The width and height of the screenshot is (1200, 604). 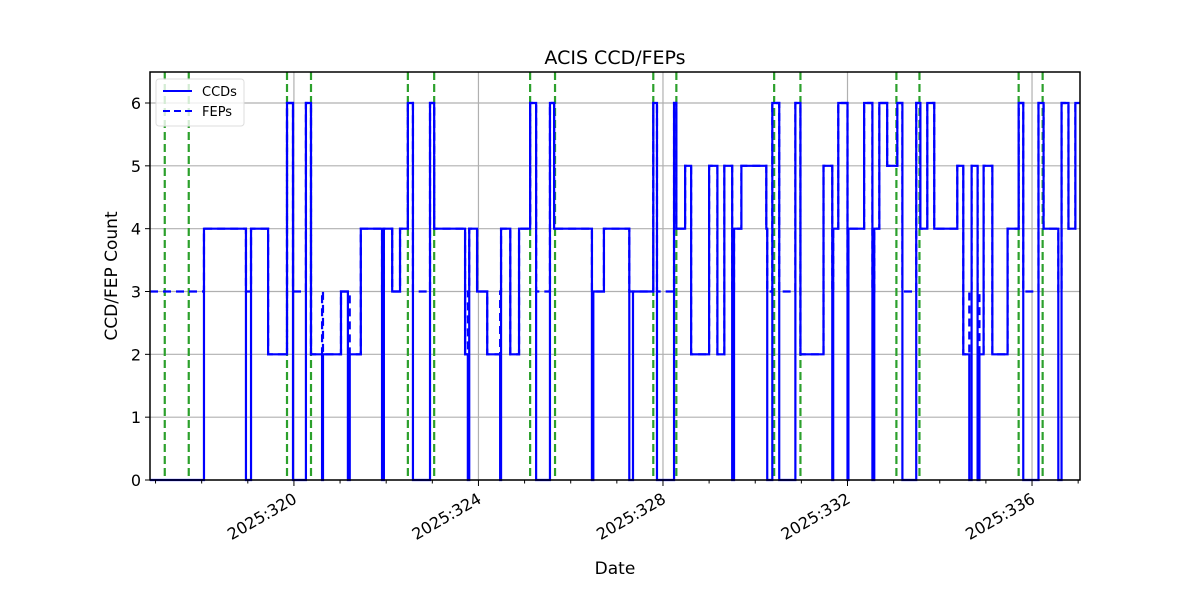 I want to click on y-tick-label: 2, so click(x=136, y=354).